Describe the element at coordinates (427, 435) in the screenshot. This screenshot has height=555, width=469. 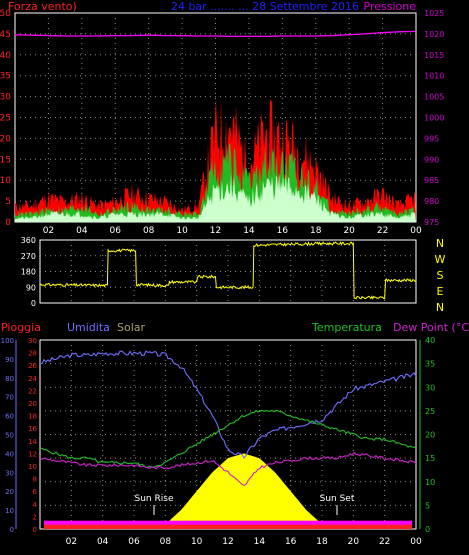
I see `temperature-axis-ticks: 0 5 10 15 20 25 30 35 40` at that location.